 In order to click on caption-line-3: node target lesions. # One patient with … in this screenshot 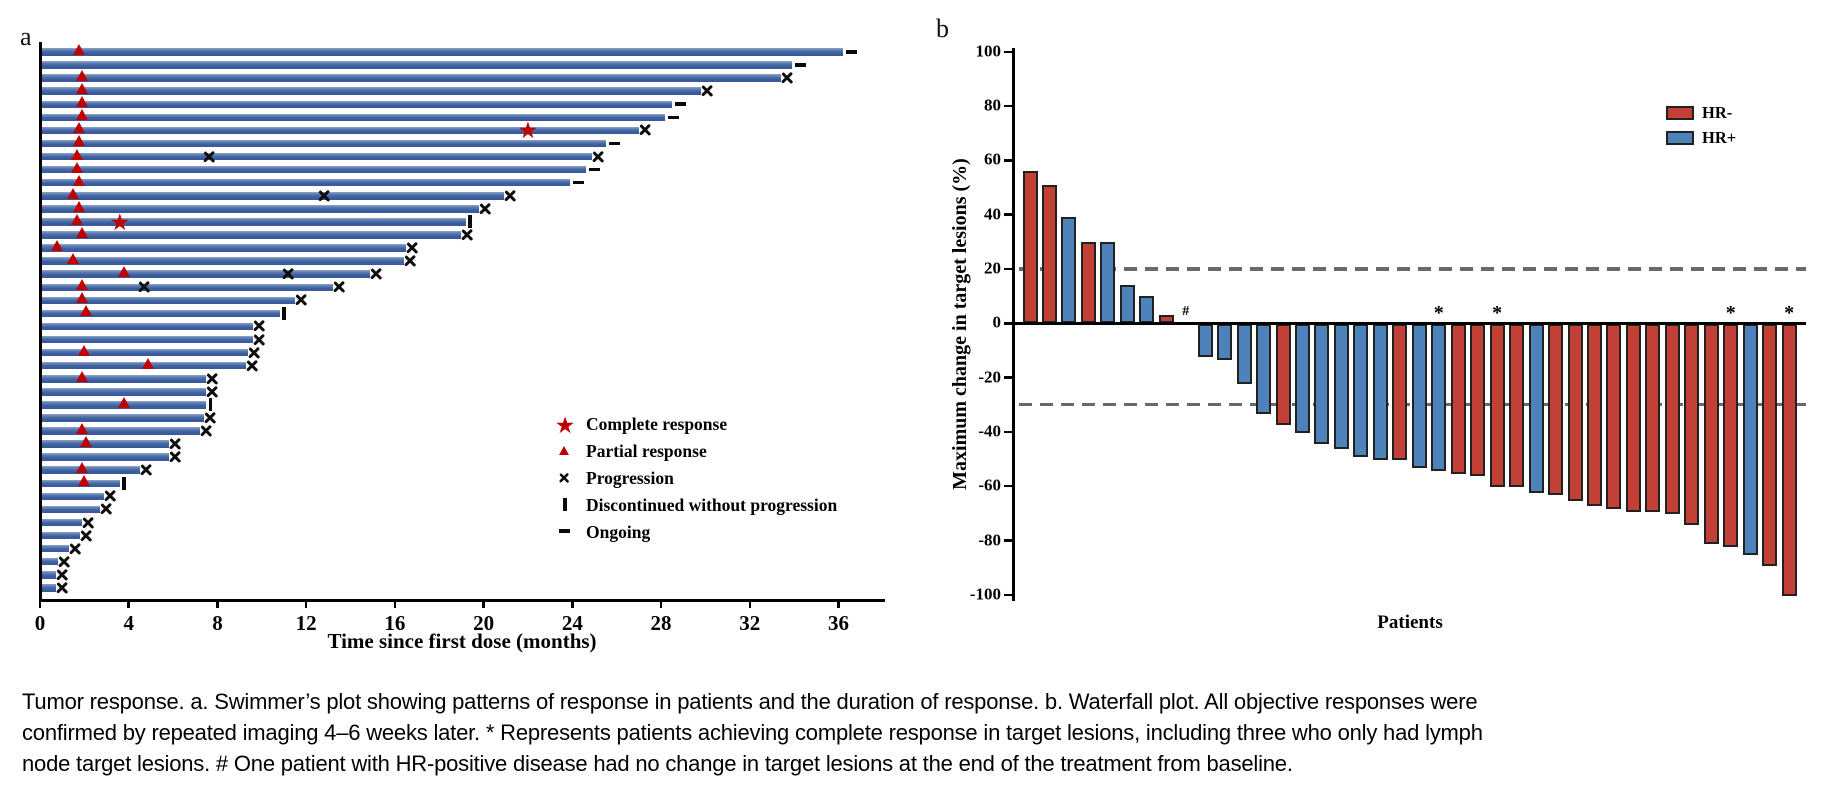, I will do `click(657, 763)`.